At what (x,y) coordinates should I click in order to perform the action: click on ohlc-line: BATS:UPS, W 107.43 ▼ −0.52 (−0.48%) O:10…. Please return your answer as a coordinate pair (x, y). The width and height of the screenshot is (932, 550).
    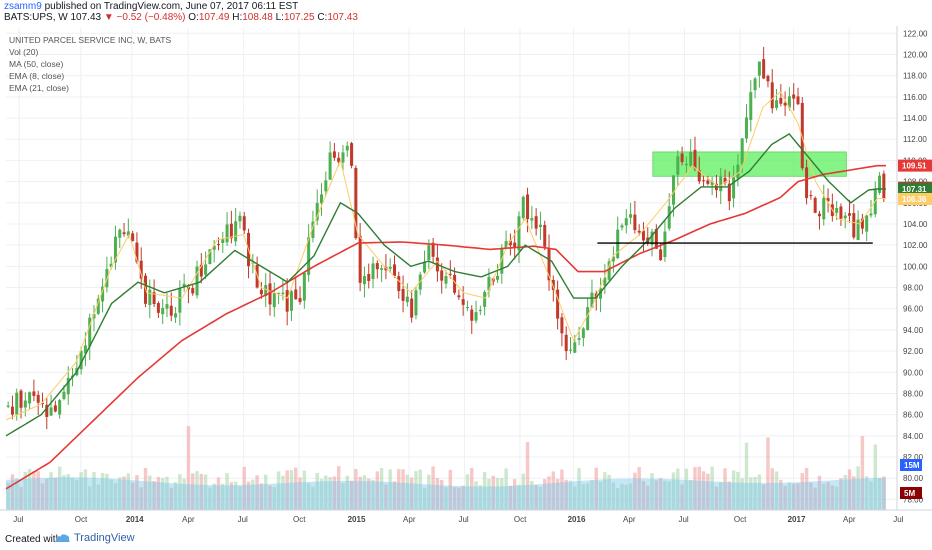
    Looking at the image, I should click on (181, 17).